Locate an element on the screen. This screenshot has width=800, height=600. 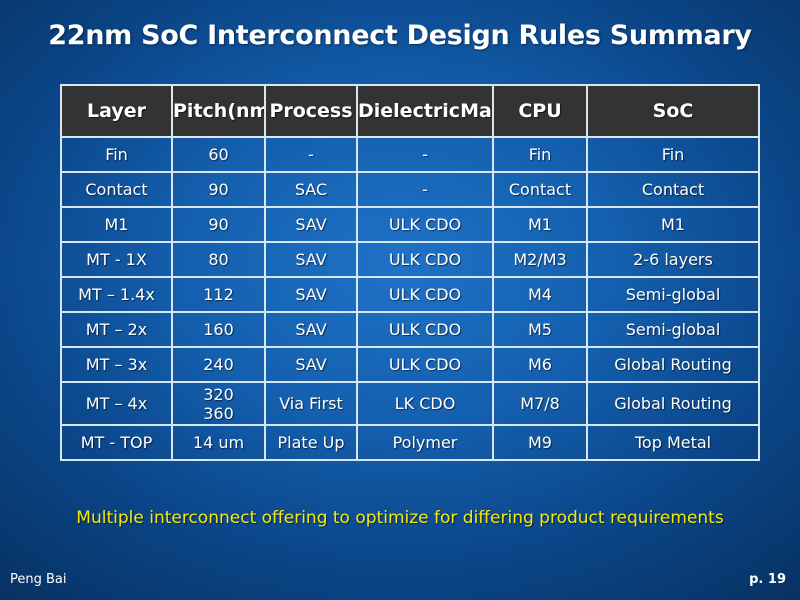
cell-layer-text: Contact is located at coordinates (116, 189).